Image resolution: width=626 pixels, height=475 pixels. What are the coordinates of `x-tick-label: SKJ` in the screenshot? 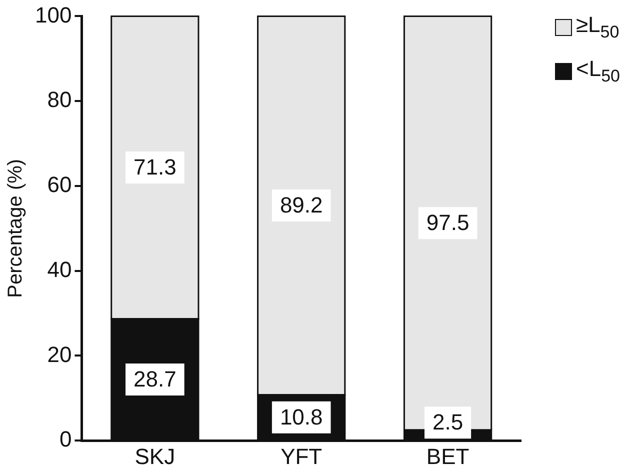 It's located at (155, 456).